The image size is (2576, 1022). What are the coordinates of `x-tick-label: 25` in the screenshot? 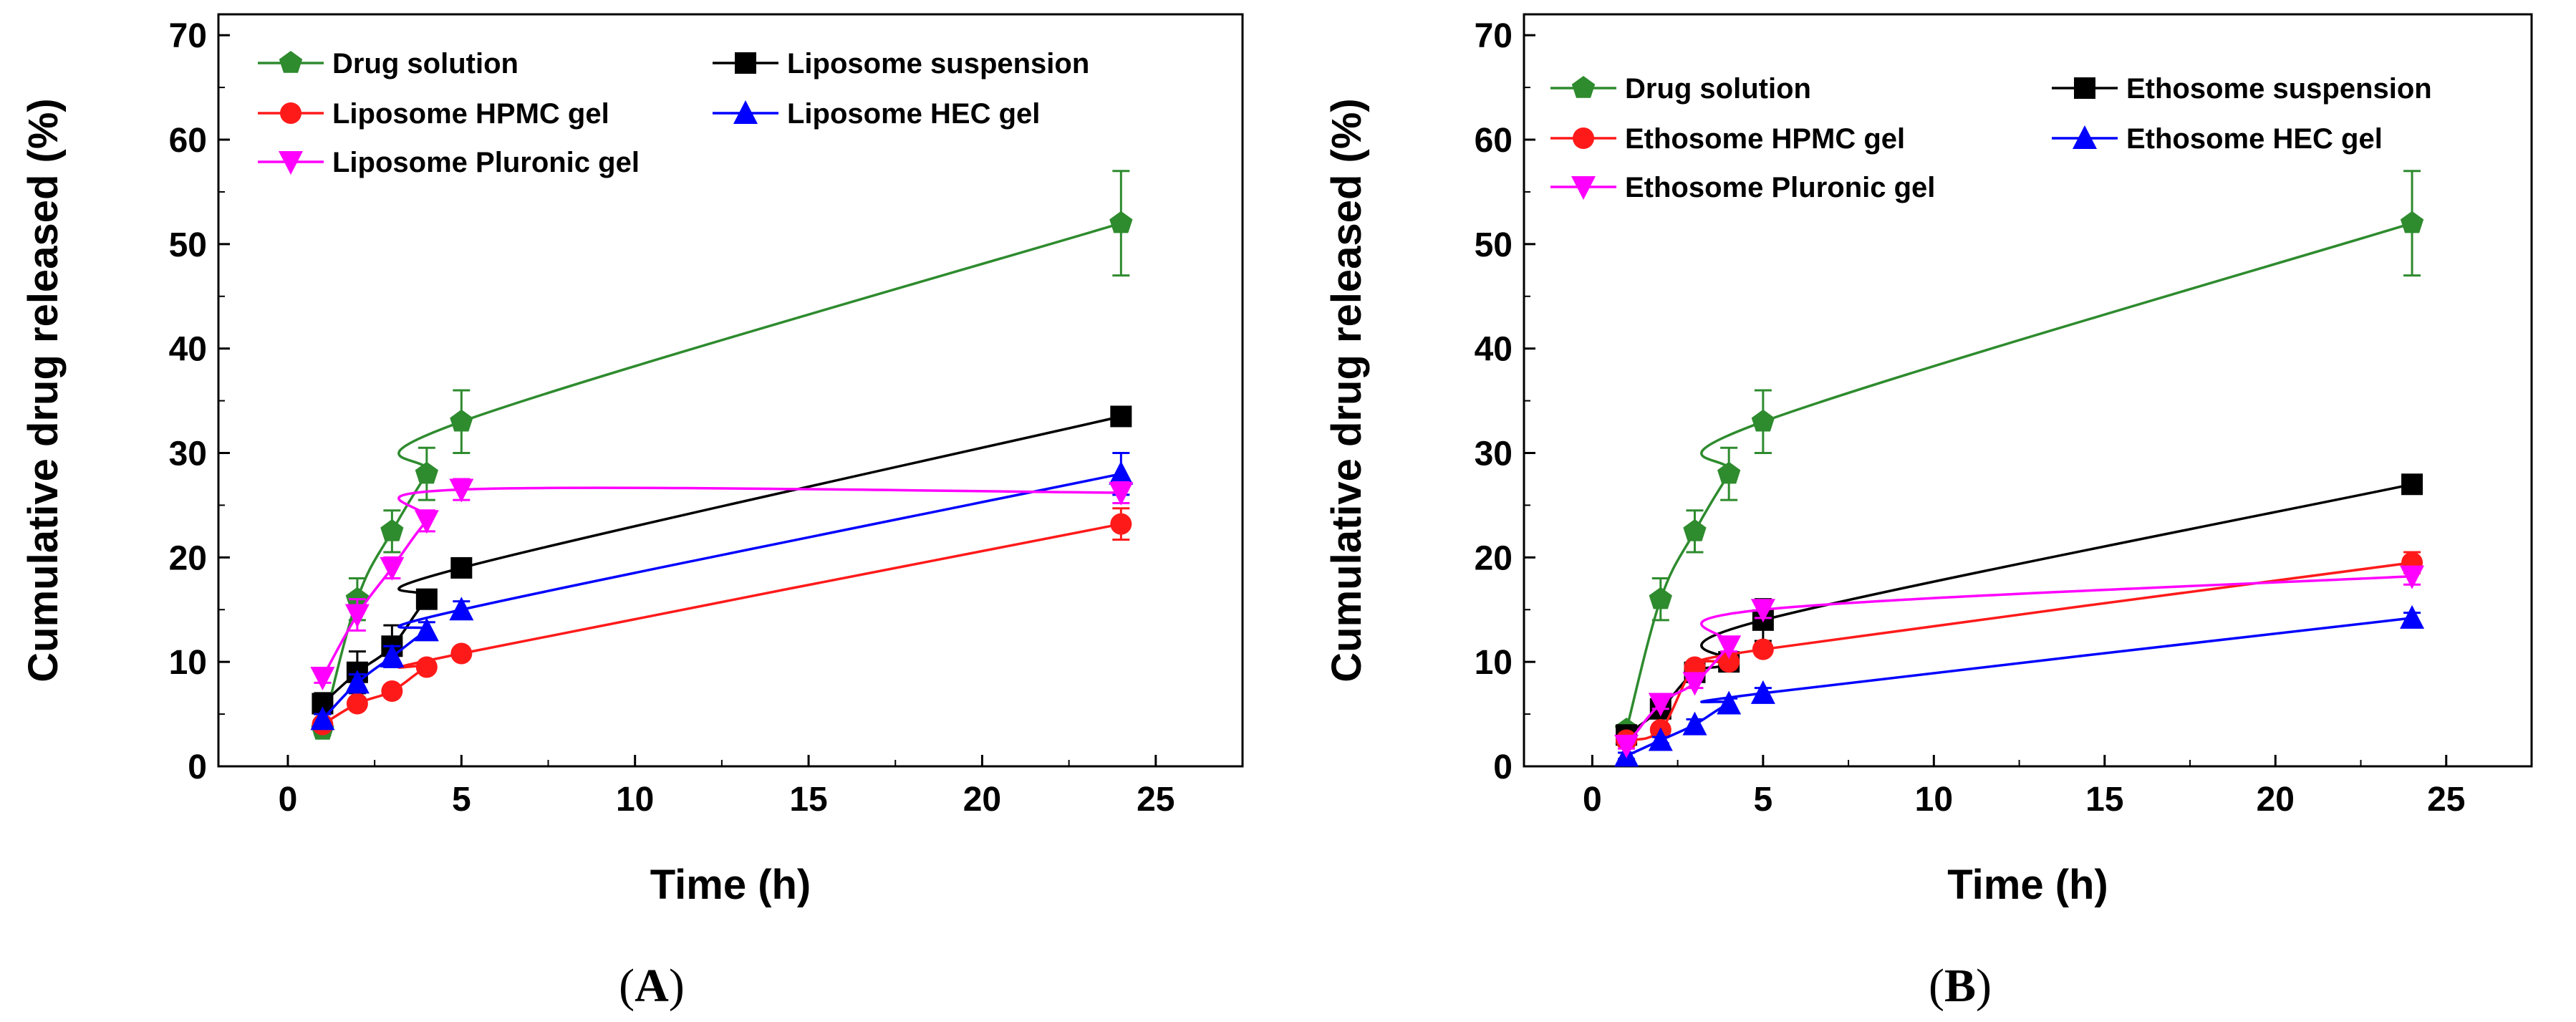 It's located at (1155, 800).